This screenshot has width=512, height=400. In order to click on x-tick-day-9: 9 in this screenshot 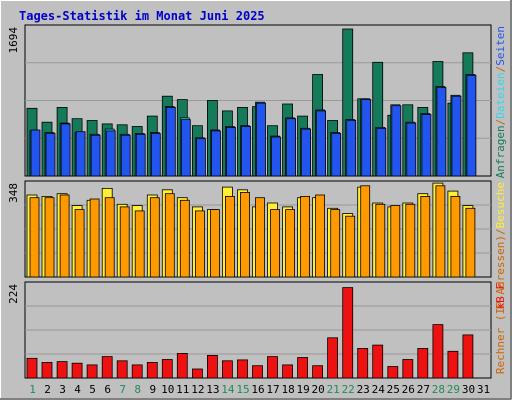, I will do `click(152, 389)`.